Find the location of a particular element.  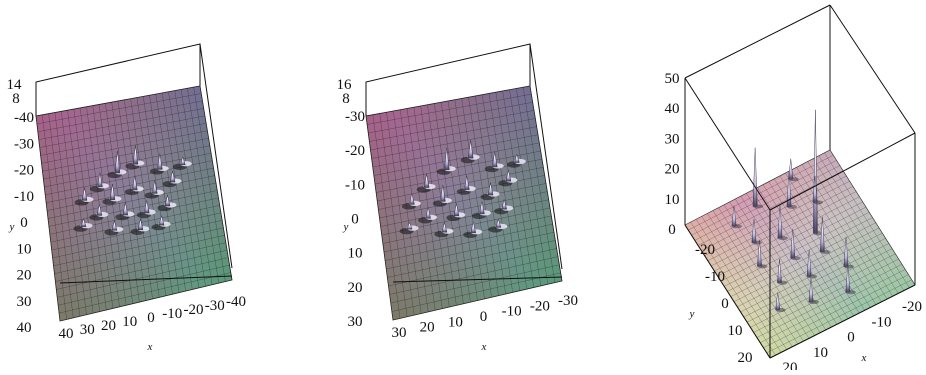

y-tick-label: 40 is located at coordinates (24, 328).